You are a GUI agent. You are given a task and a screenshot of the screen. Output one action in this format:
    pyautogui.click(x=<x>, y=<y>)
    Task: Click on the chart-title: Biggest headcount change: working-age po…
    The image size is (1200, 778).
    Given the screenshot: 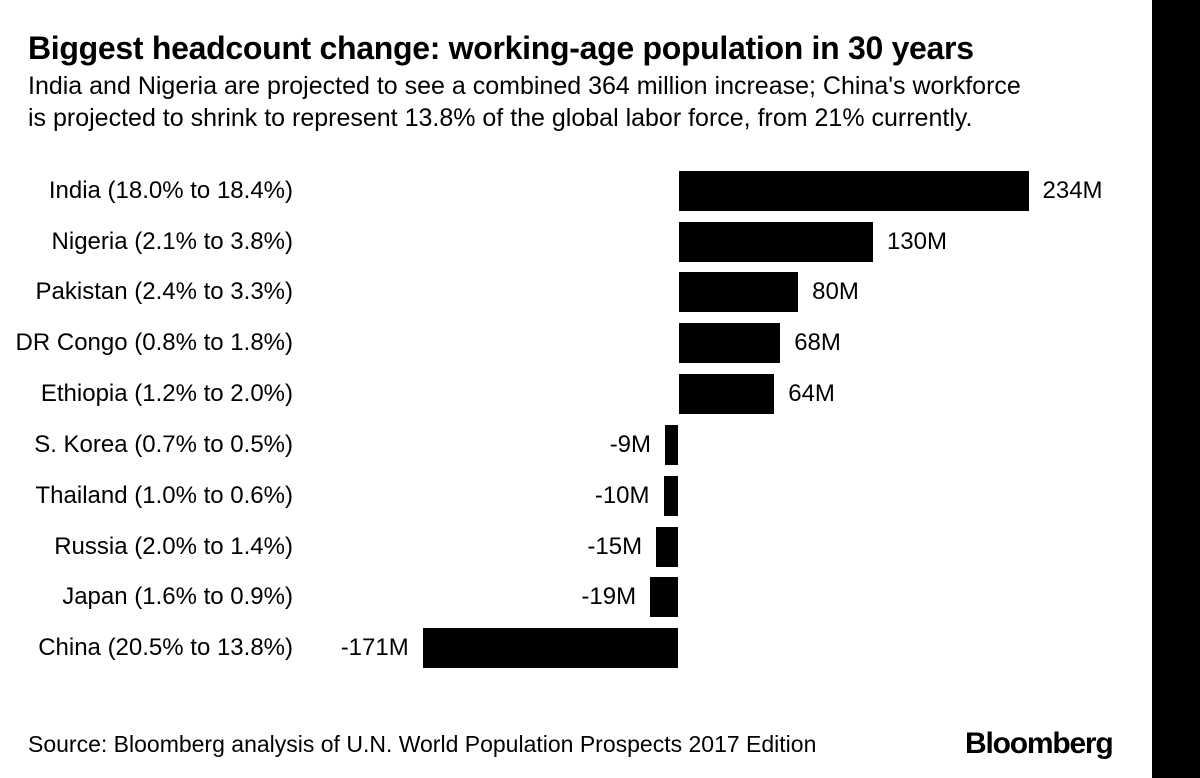 What is the action you would take?
    pyautogui.click(x=501, y=48)
    